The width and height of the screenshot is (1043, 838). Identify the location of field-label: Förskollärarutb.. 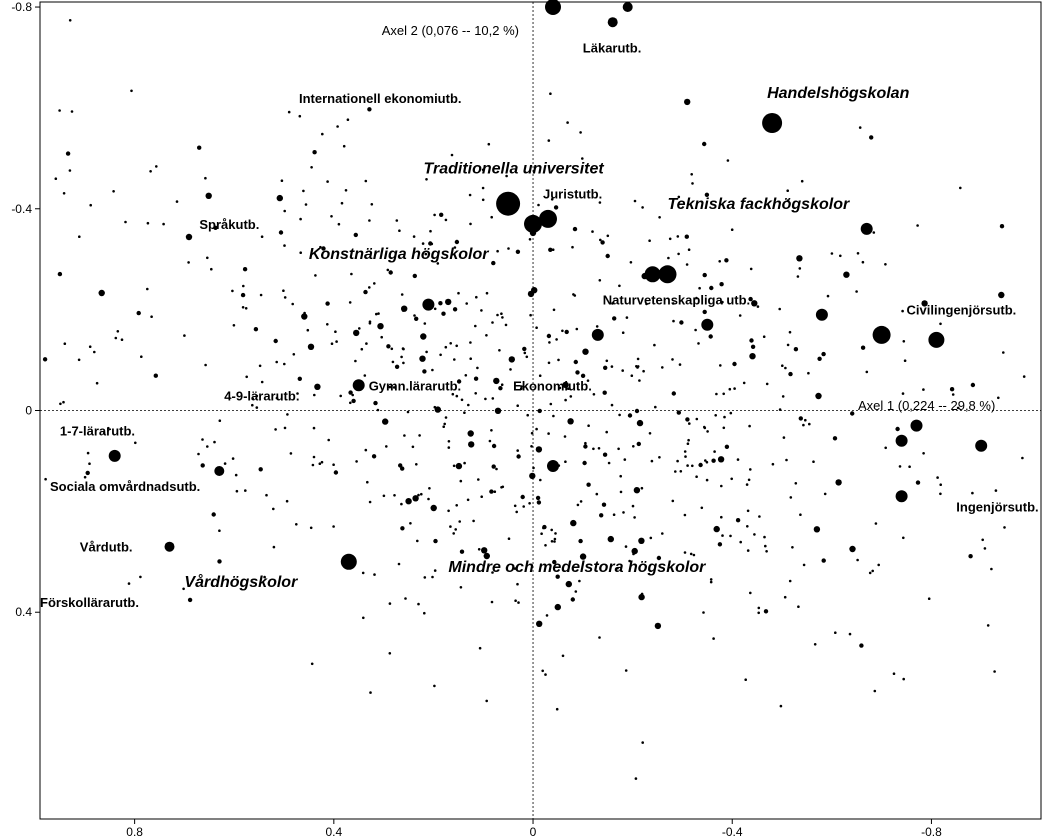
(89, 602).